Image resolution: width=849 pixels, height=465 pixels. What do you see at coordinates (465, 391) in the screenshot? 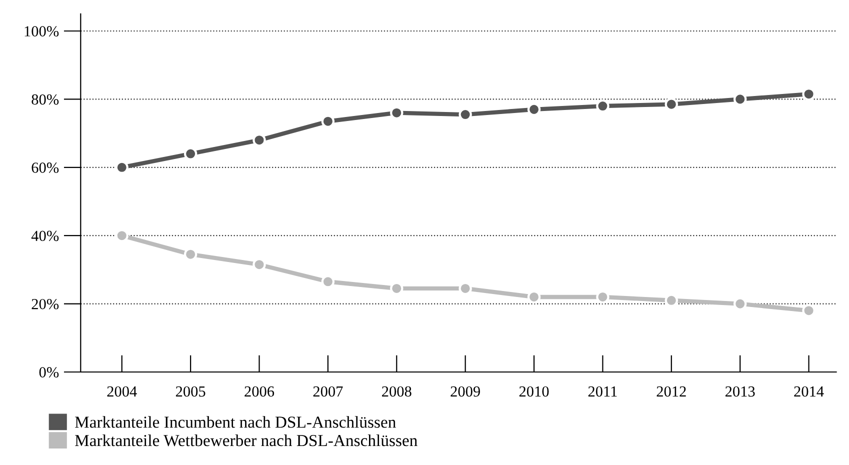
I see `x-tick-label: 2009` at bounding box center [465, 391].